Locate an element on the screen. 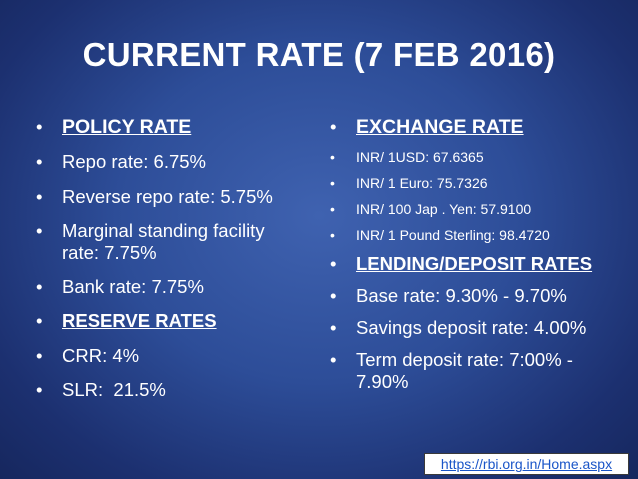 The height and width of the screenshot is (479, 638). exchange-rate-heading: EXCHANGE RATE is located at coordinates (440, 127).